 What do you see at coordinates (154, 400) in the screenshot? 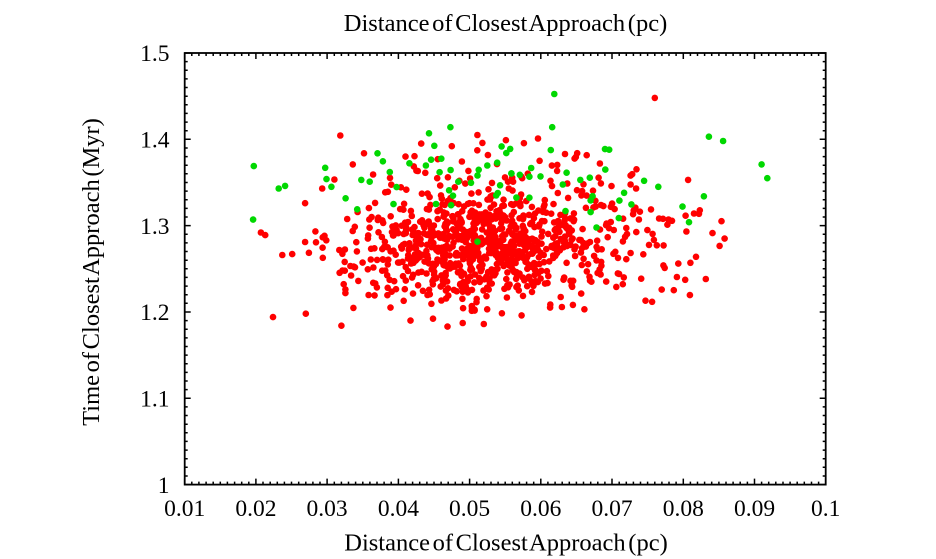
I see `svg-text: 1.1` at bounding box center [154, 400].